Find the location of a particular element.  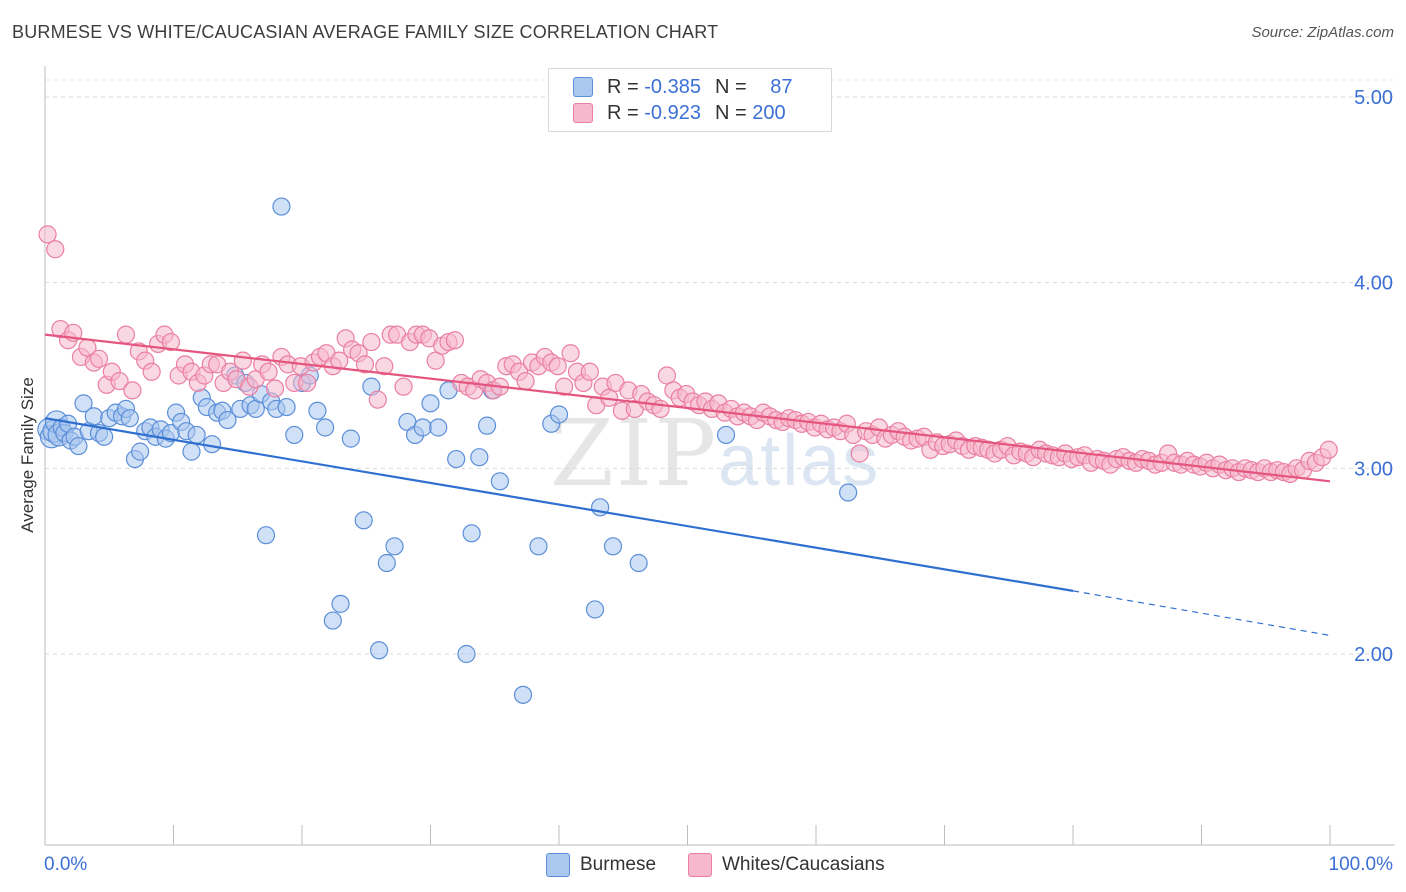

legend-swatch-burmese is located at coordinates (583, 87).